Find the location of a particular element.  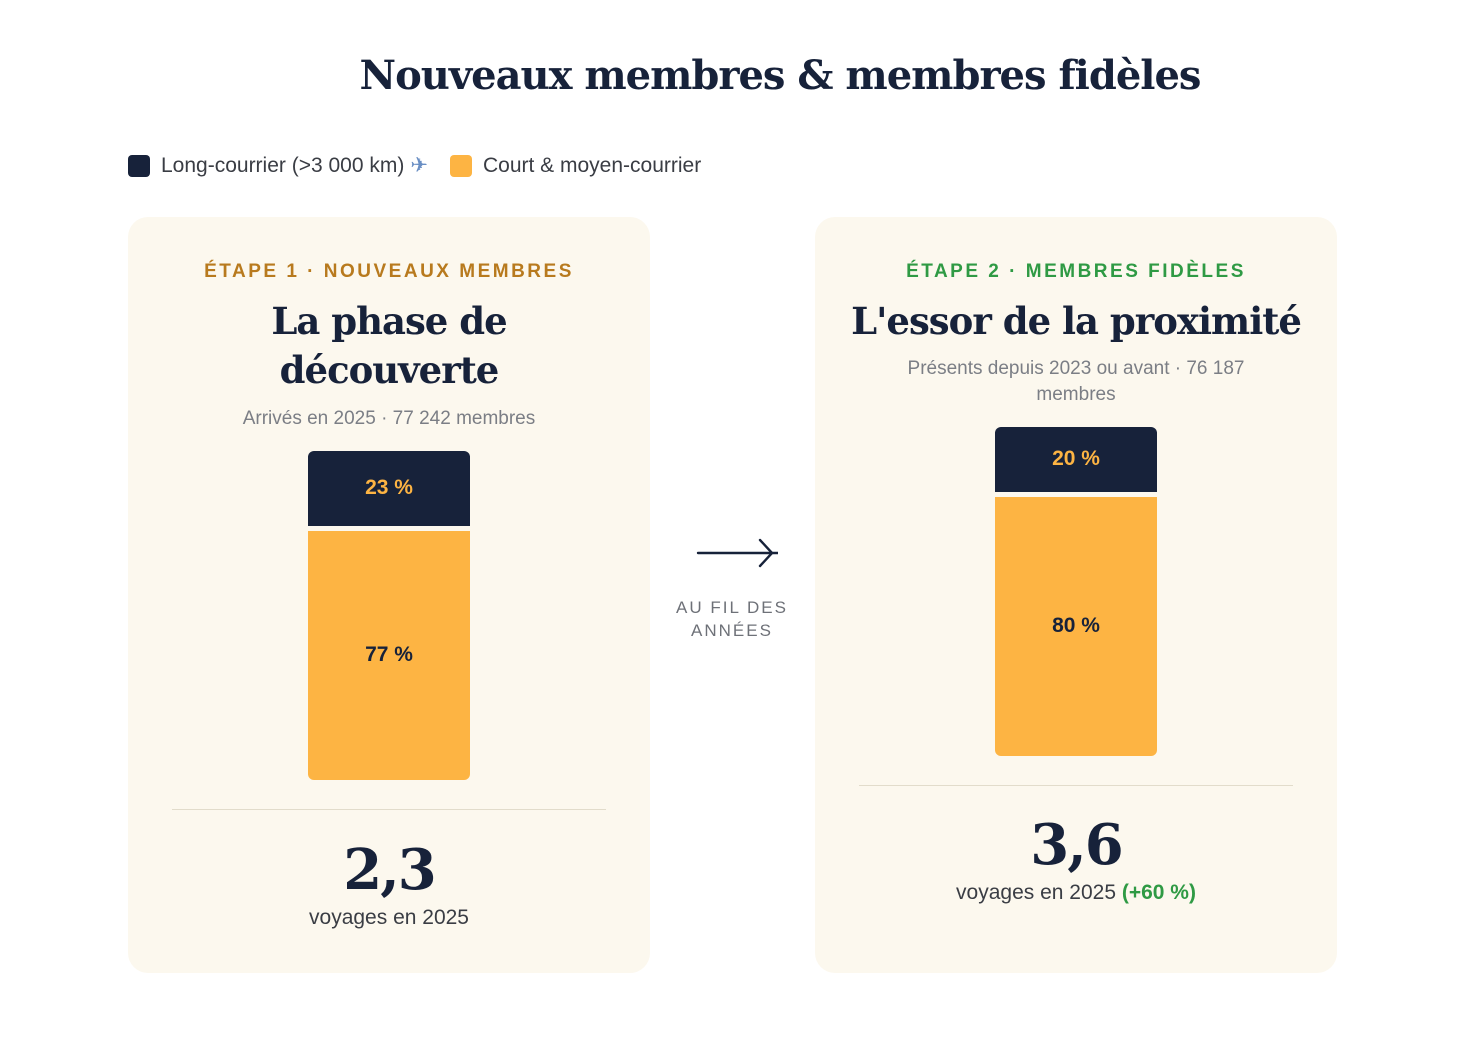

airplane-icon: ✈ is located at coordinates (419, 165).